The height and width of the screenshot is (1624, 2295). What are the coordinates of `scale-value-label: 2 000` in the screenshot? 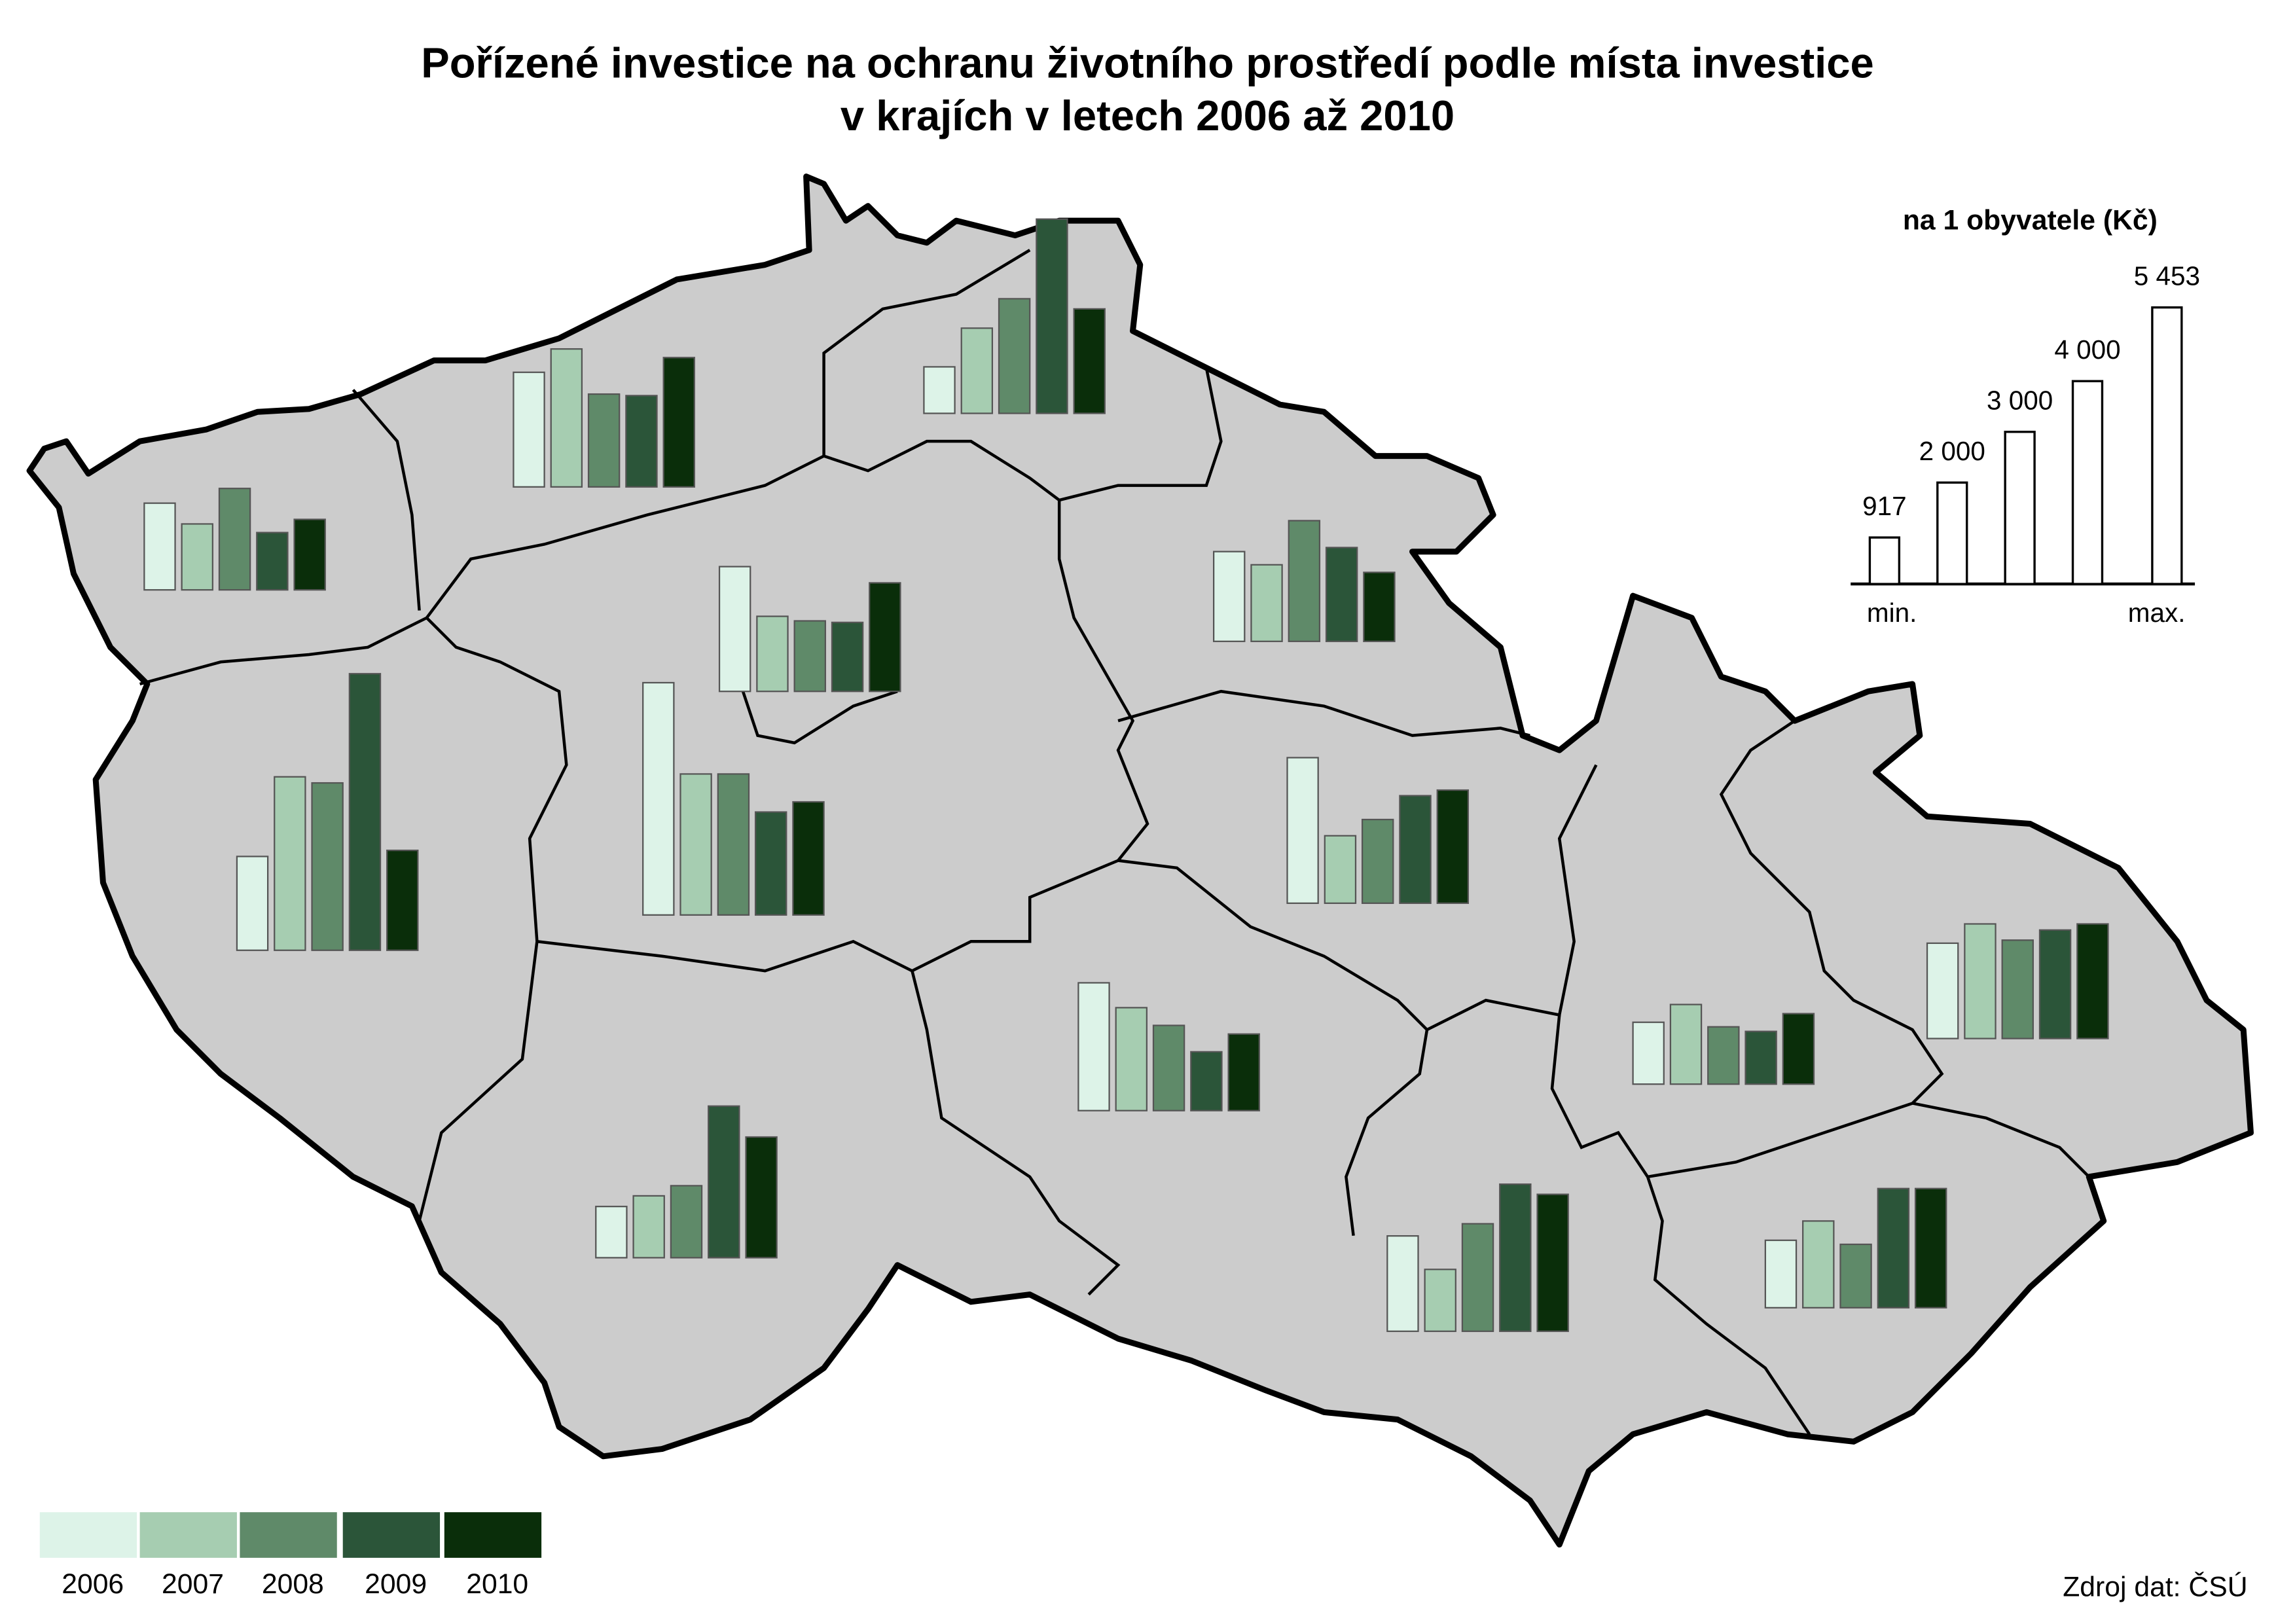 It's located at (1952, 451).